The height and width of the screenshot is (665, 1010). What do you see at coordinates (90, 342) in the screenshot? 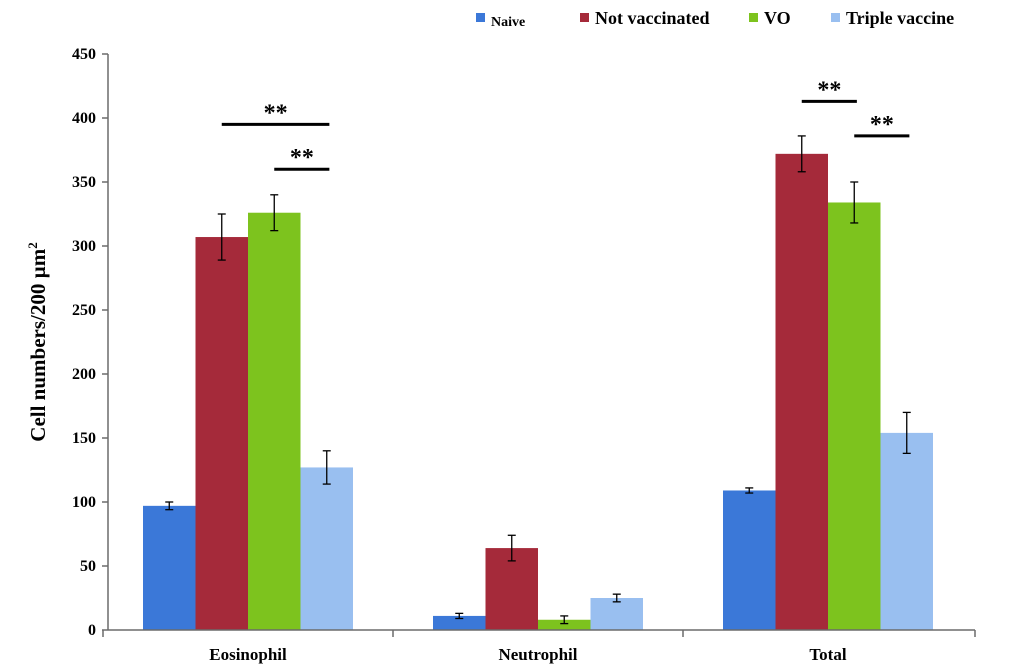
I see `y-axis: 0 50 100 150 200 250 300 350 400 450` at bounding box center [90, 342].